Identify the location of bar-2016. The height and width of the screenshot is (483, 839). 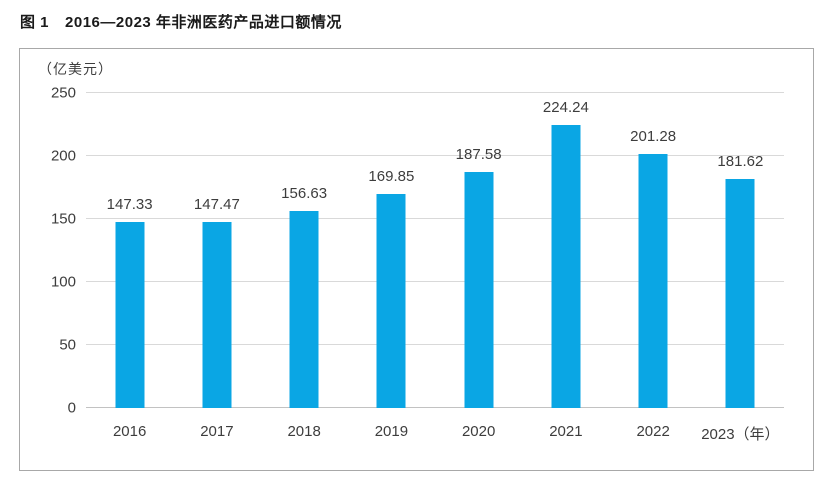
(130, 315).